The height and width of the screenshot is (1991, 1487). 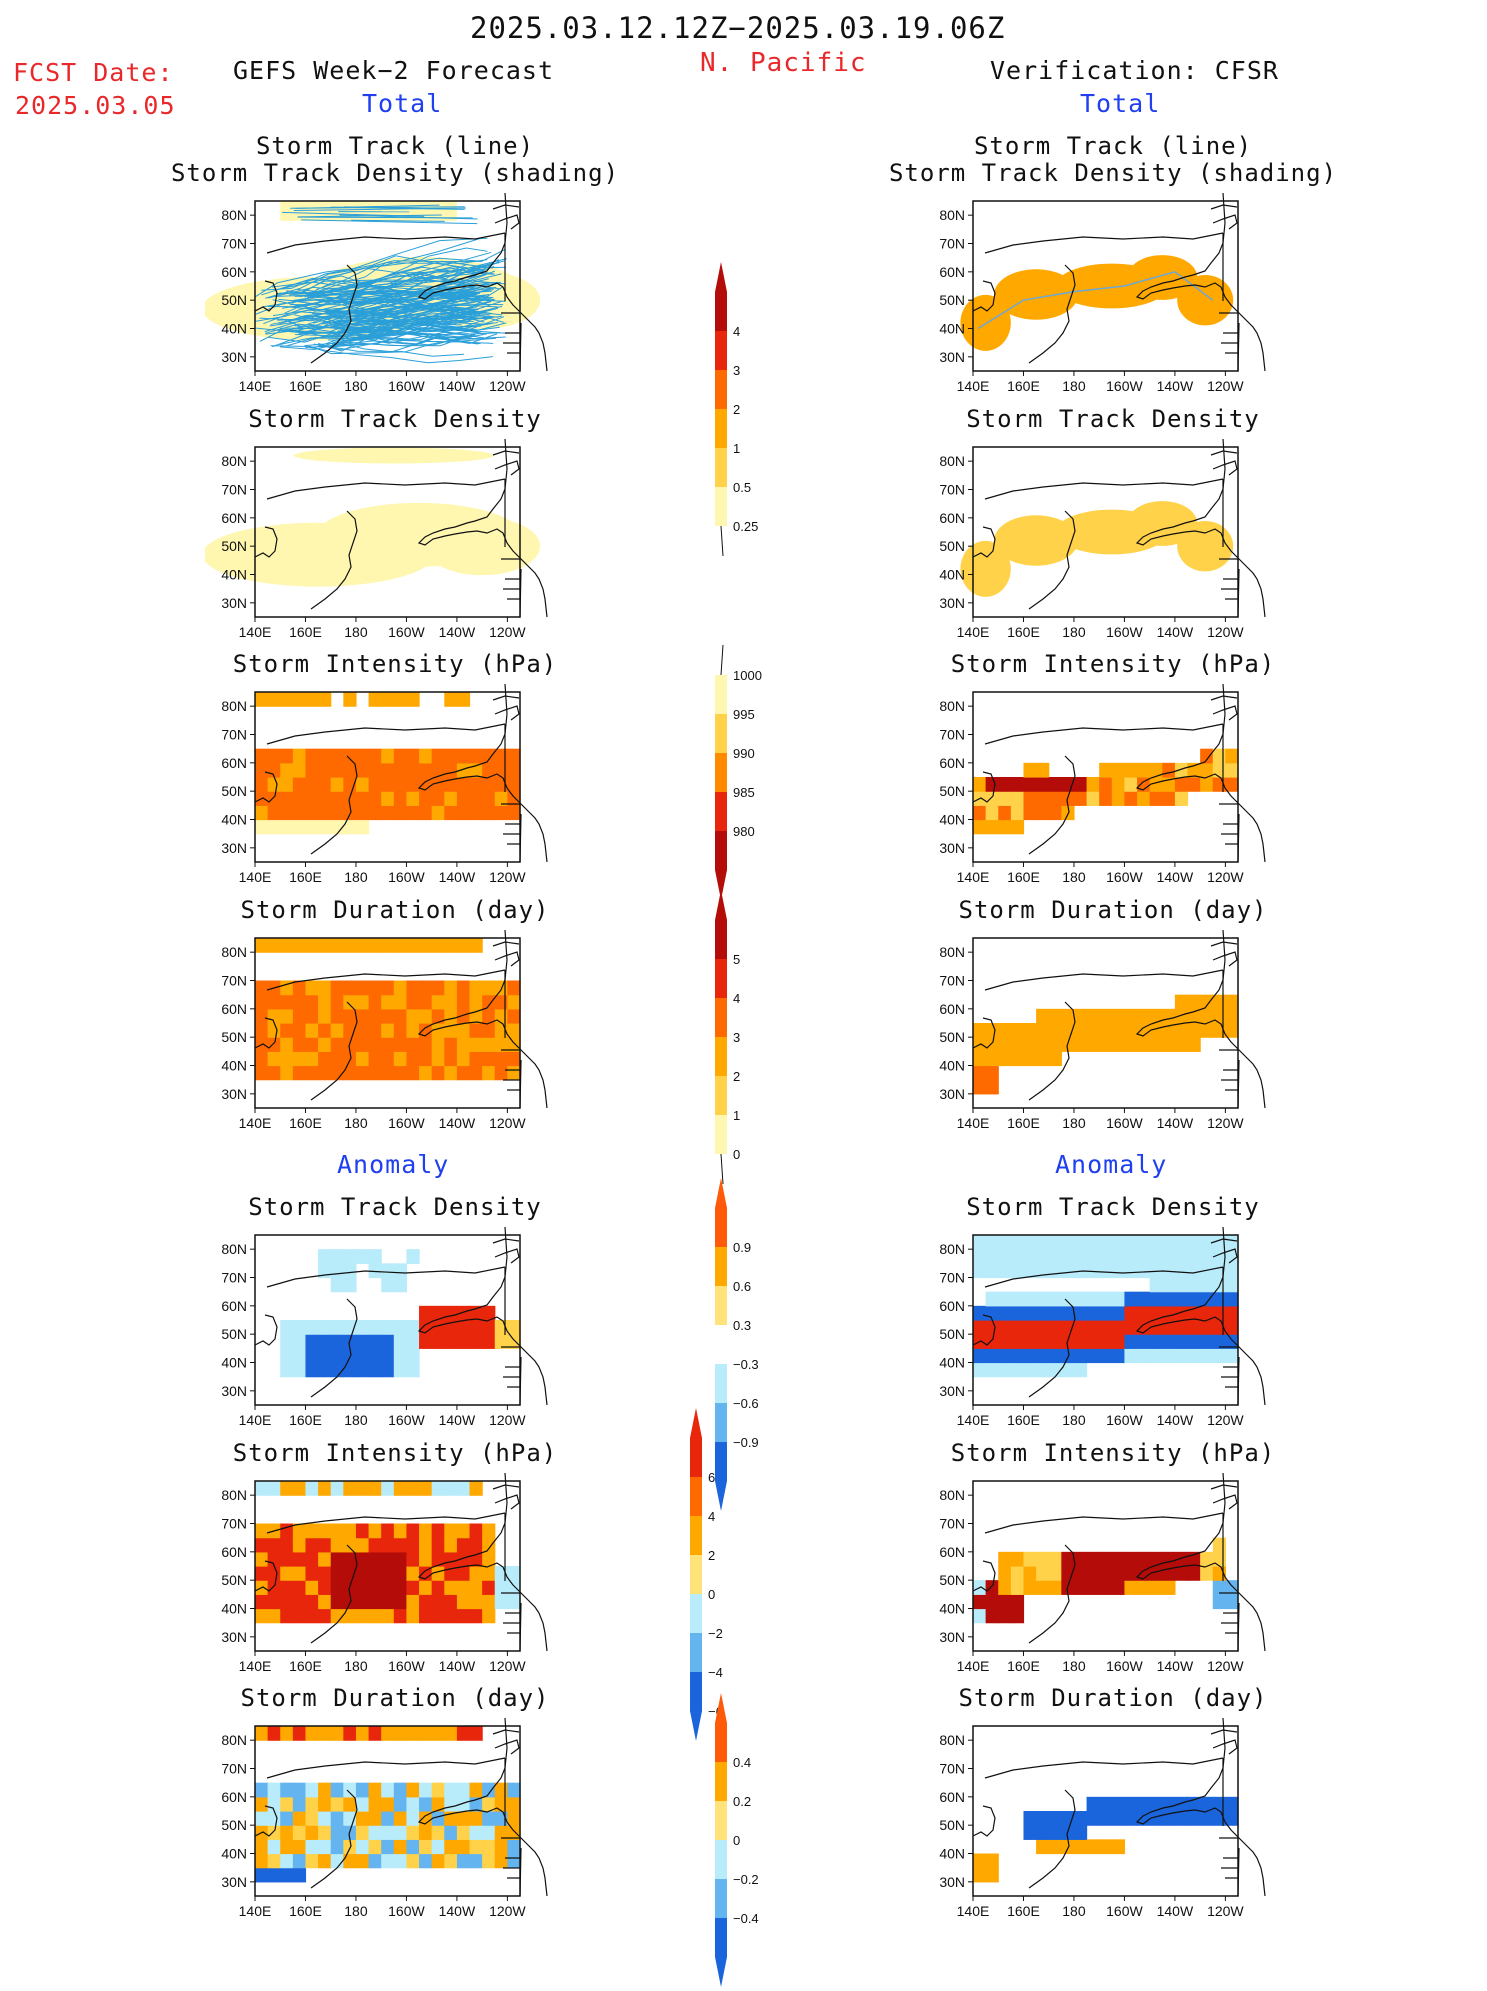 I want to click on left-anomaly-label: Anomaly, so click(x=393, y=1164).